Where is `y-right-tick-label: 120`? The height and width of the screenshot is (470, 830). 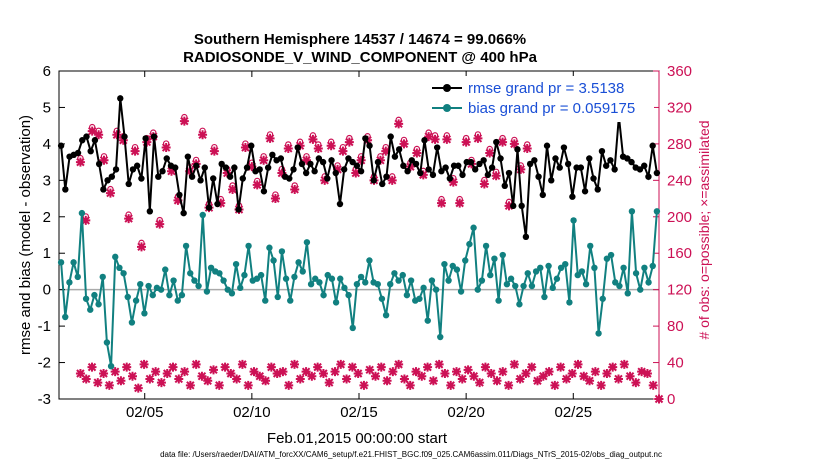 y-right-tick-label: 120 is located at coordinates (679, 290).